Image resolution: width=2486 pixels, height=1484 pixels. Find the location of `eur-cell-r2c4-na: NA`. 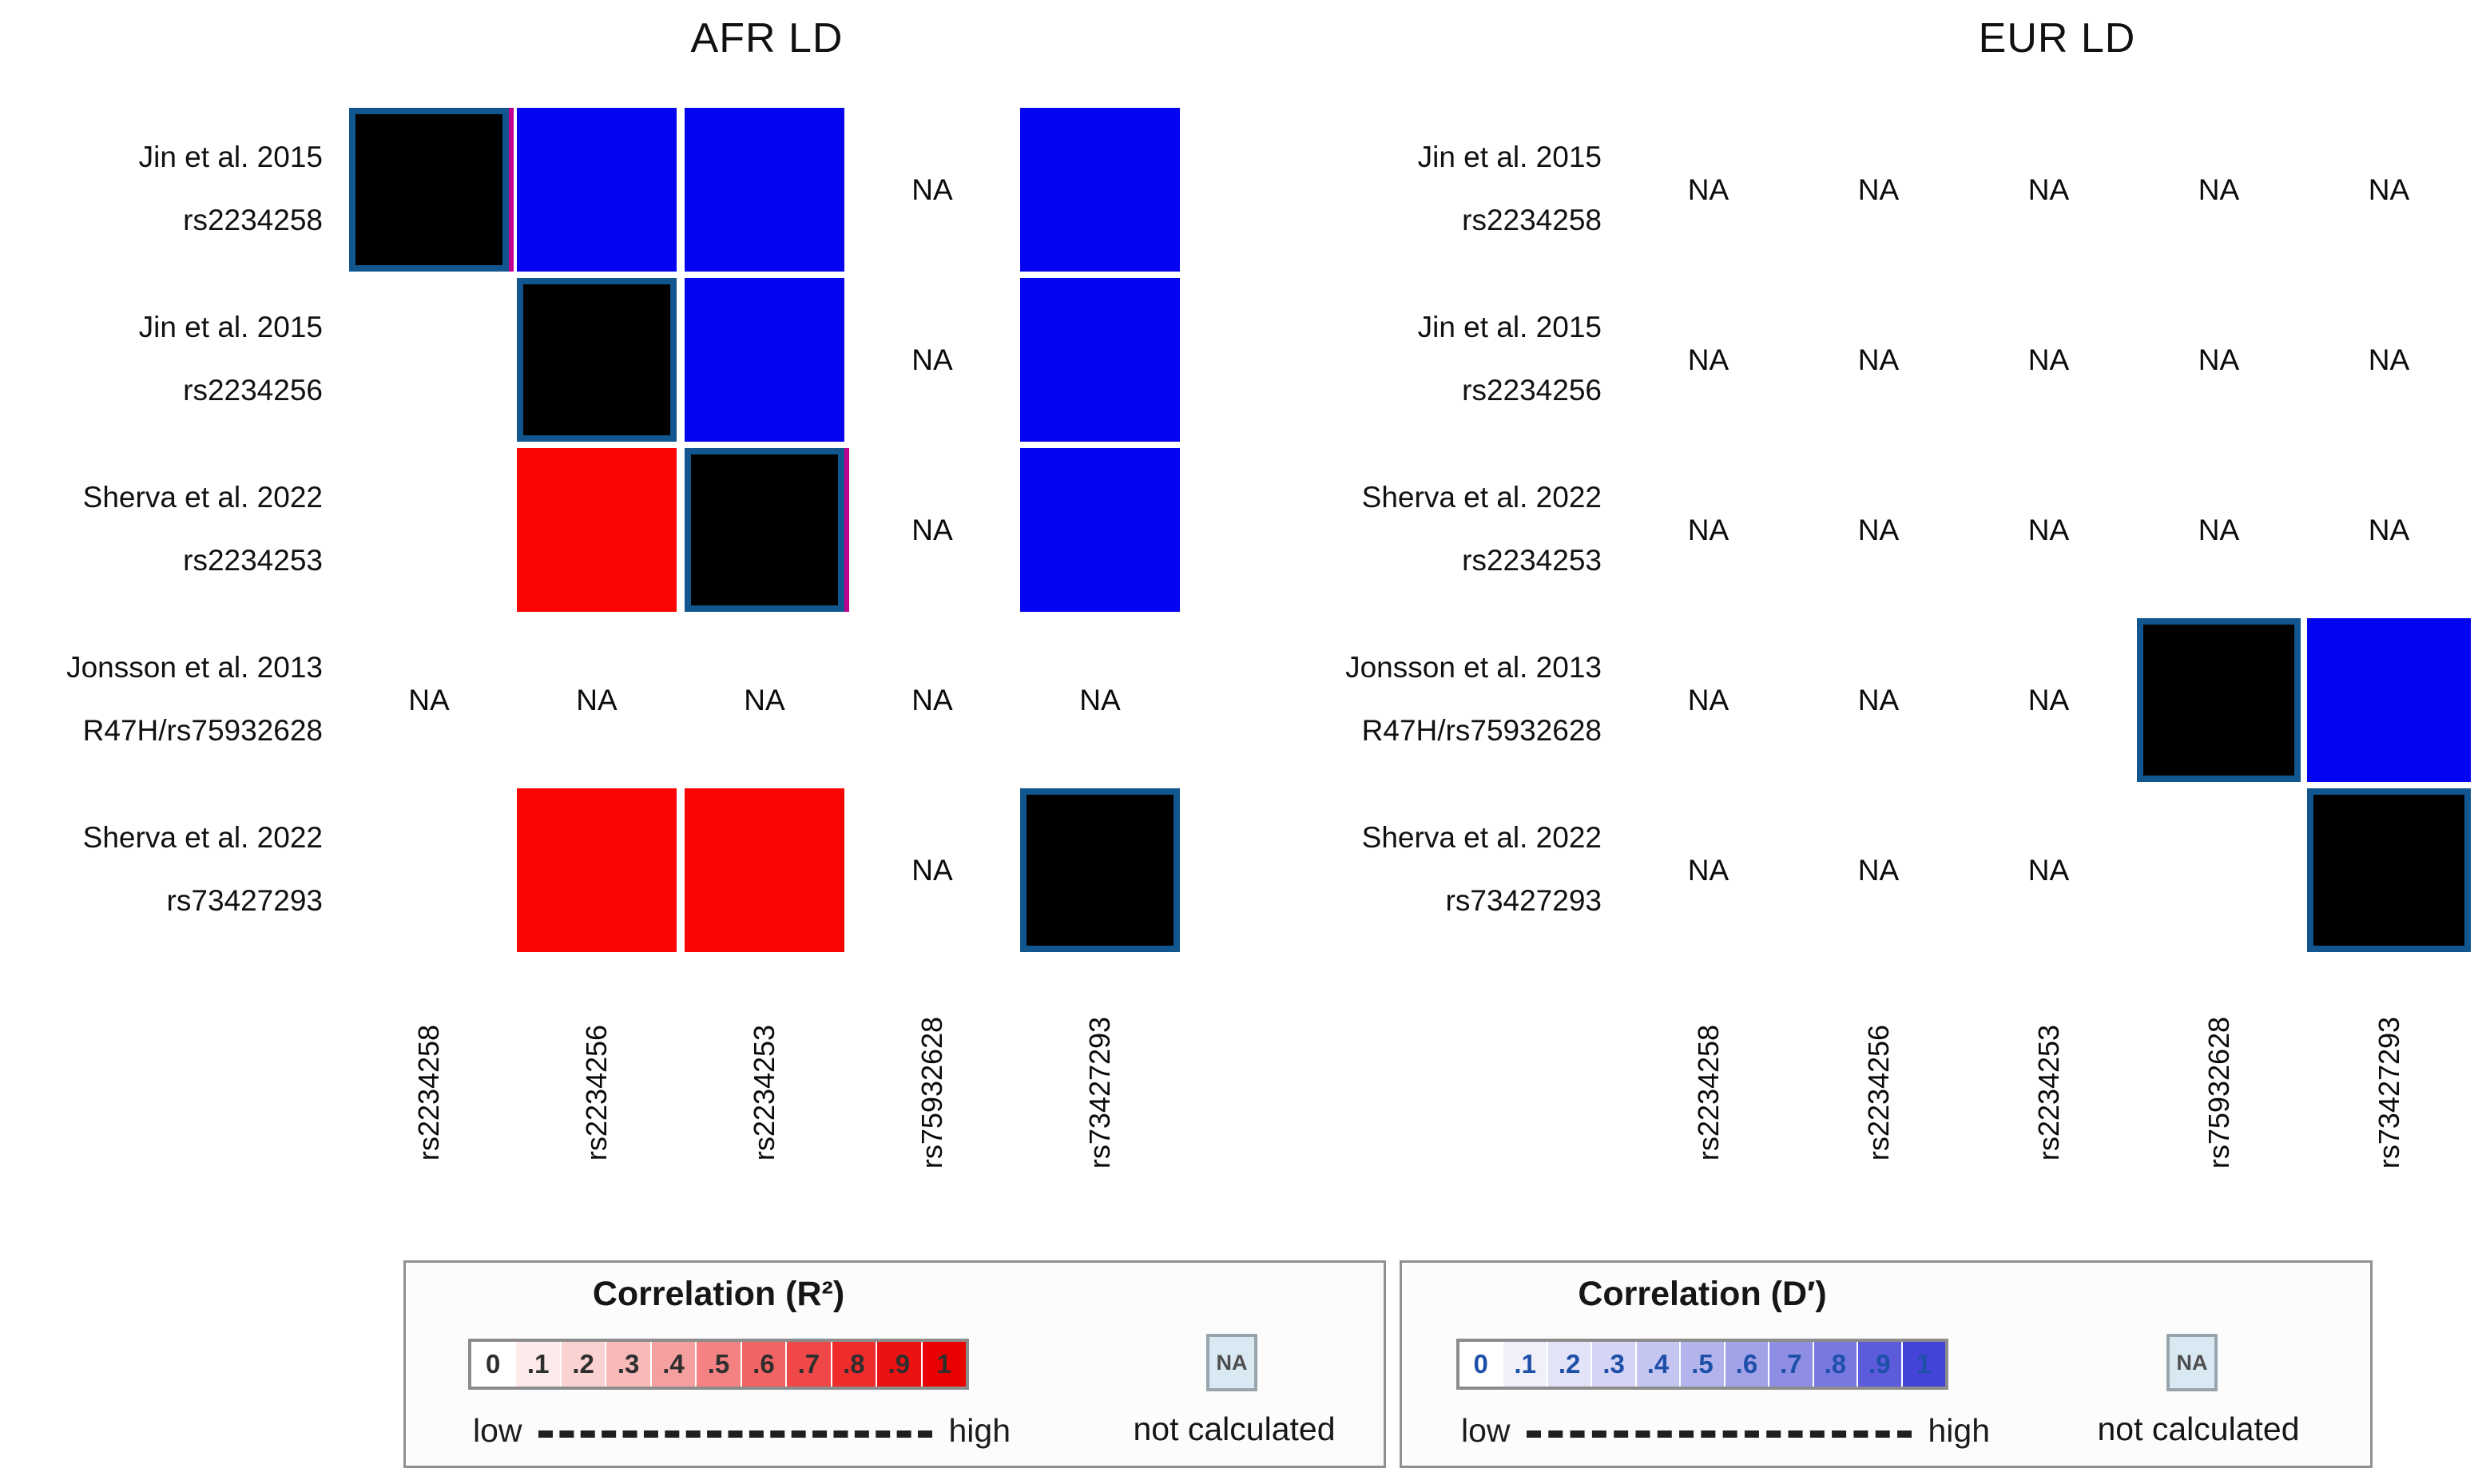

eur-cell-r2c4-na: NA is located at coordinates (2219, 359).